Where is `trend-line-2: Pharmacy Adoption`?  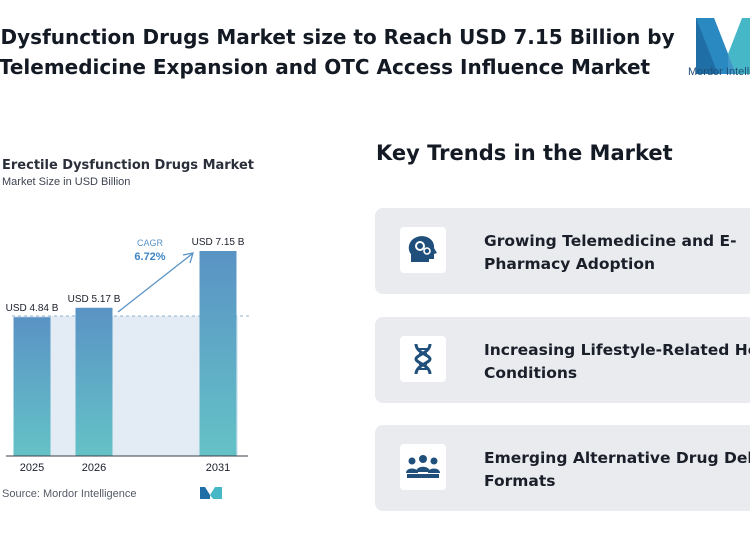 trend-line-2: Pharmacy Adoption is located at coordinates (570, 264).